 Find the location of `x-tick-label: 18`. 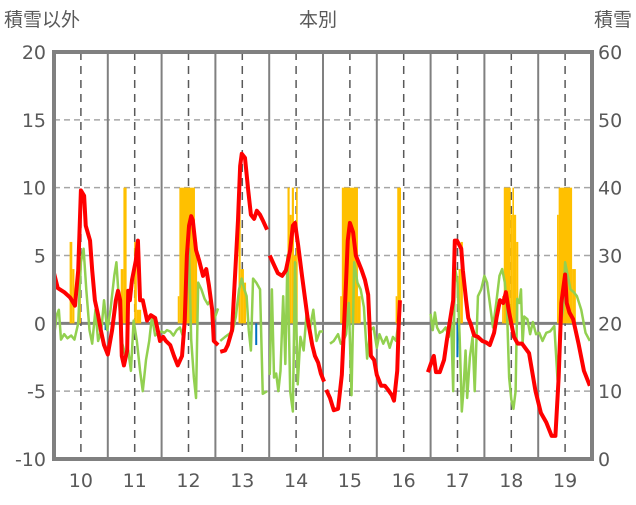

x-tick-label: 18 is located at coordinates (511, 481).